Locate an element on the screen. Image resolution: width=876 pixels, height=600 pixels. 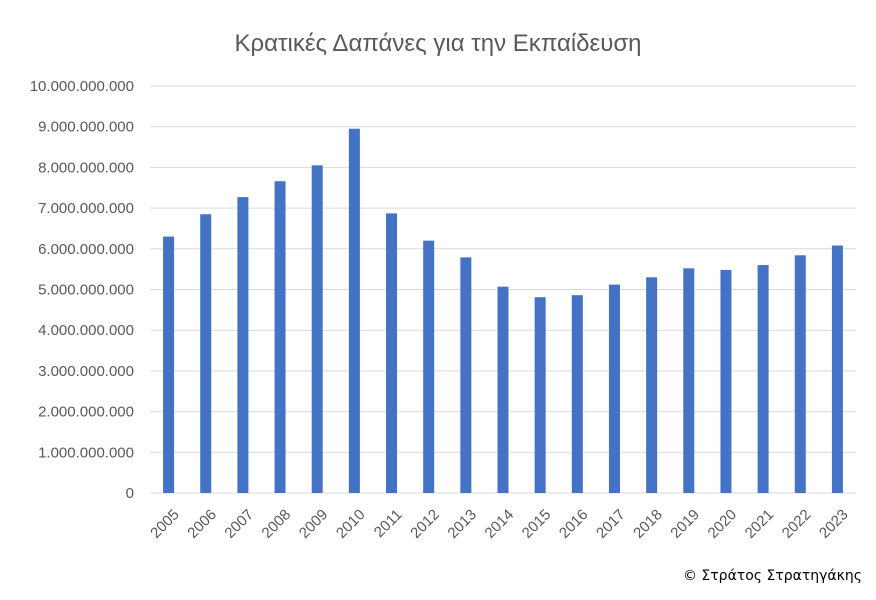
x-tick-label: 2005 is located at coordinates (165, 524).